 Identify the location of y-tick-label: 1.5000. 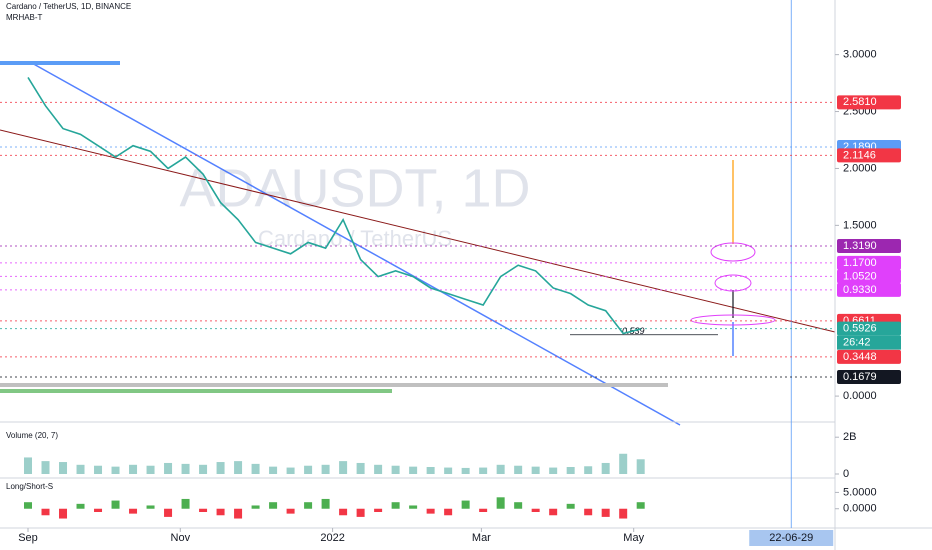
(860, 225).